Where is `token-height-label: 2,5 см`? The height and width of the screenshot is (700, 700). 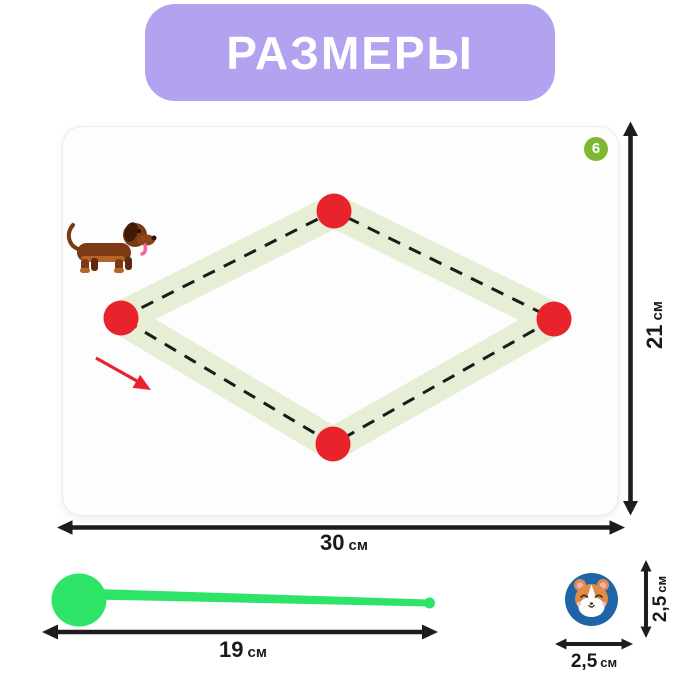 token-height-label: 2,5 см is located at coordinates (660, 599).